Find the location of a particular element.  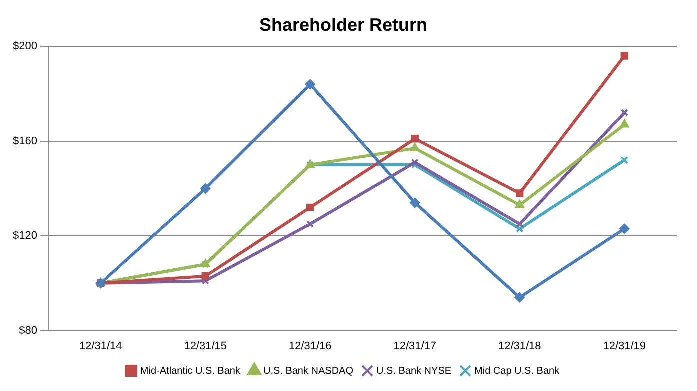

x-tick-label: 12/31/16 is located at coordinates (310, 346).